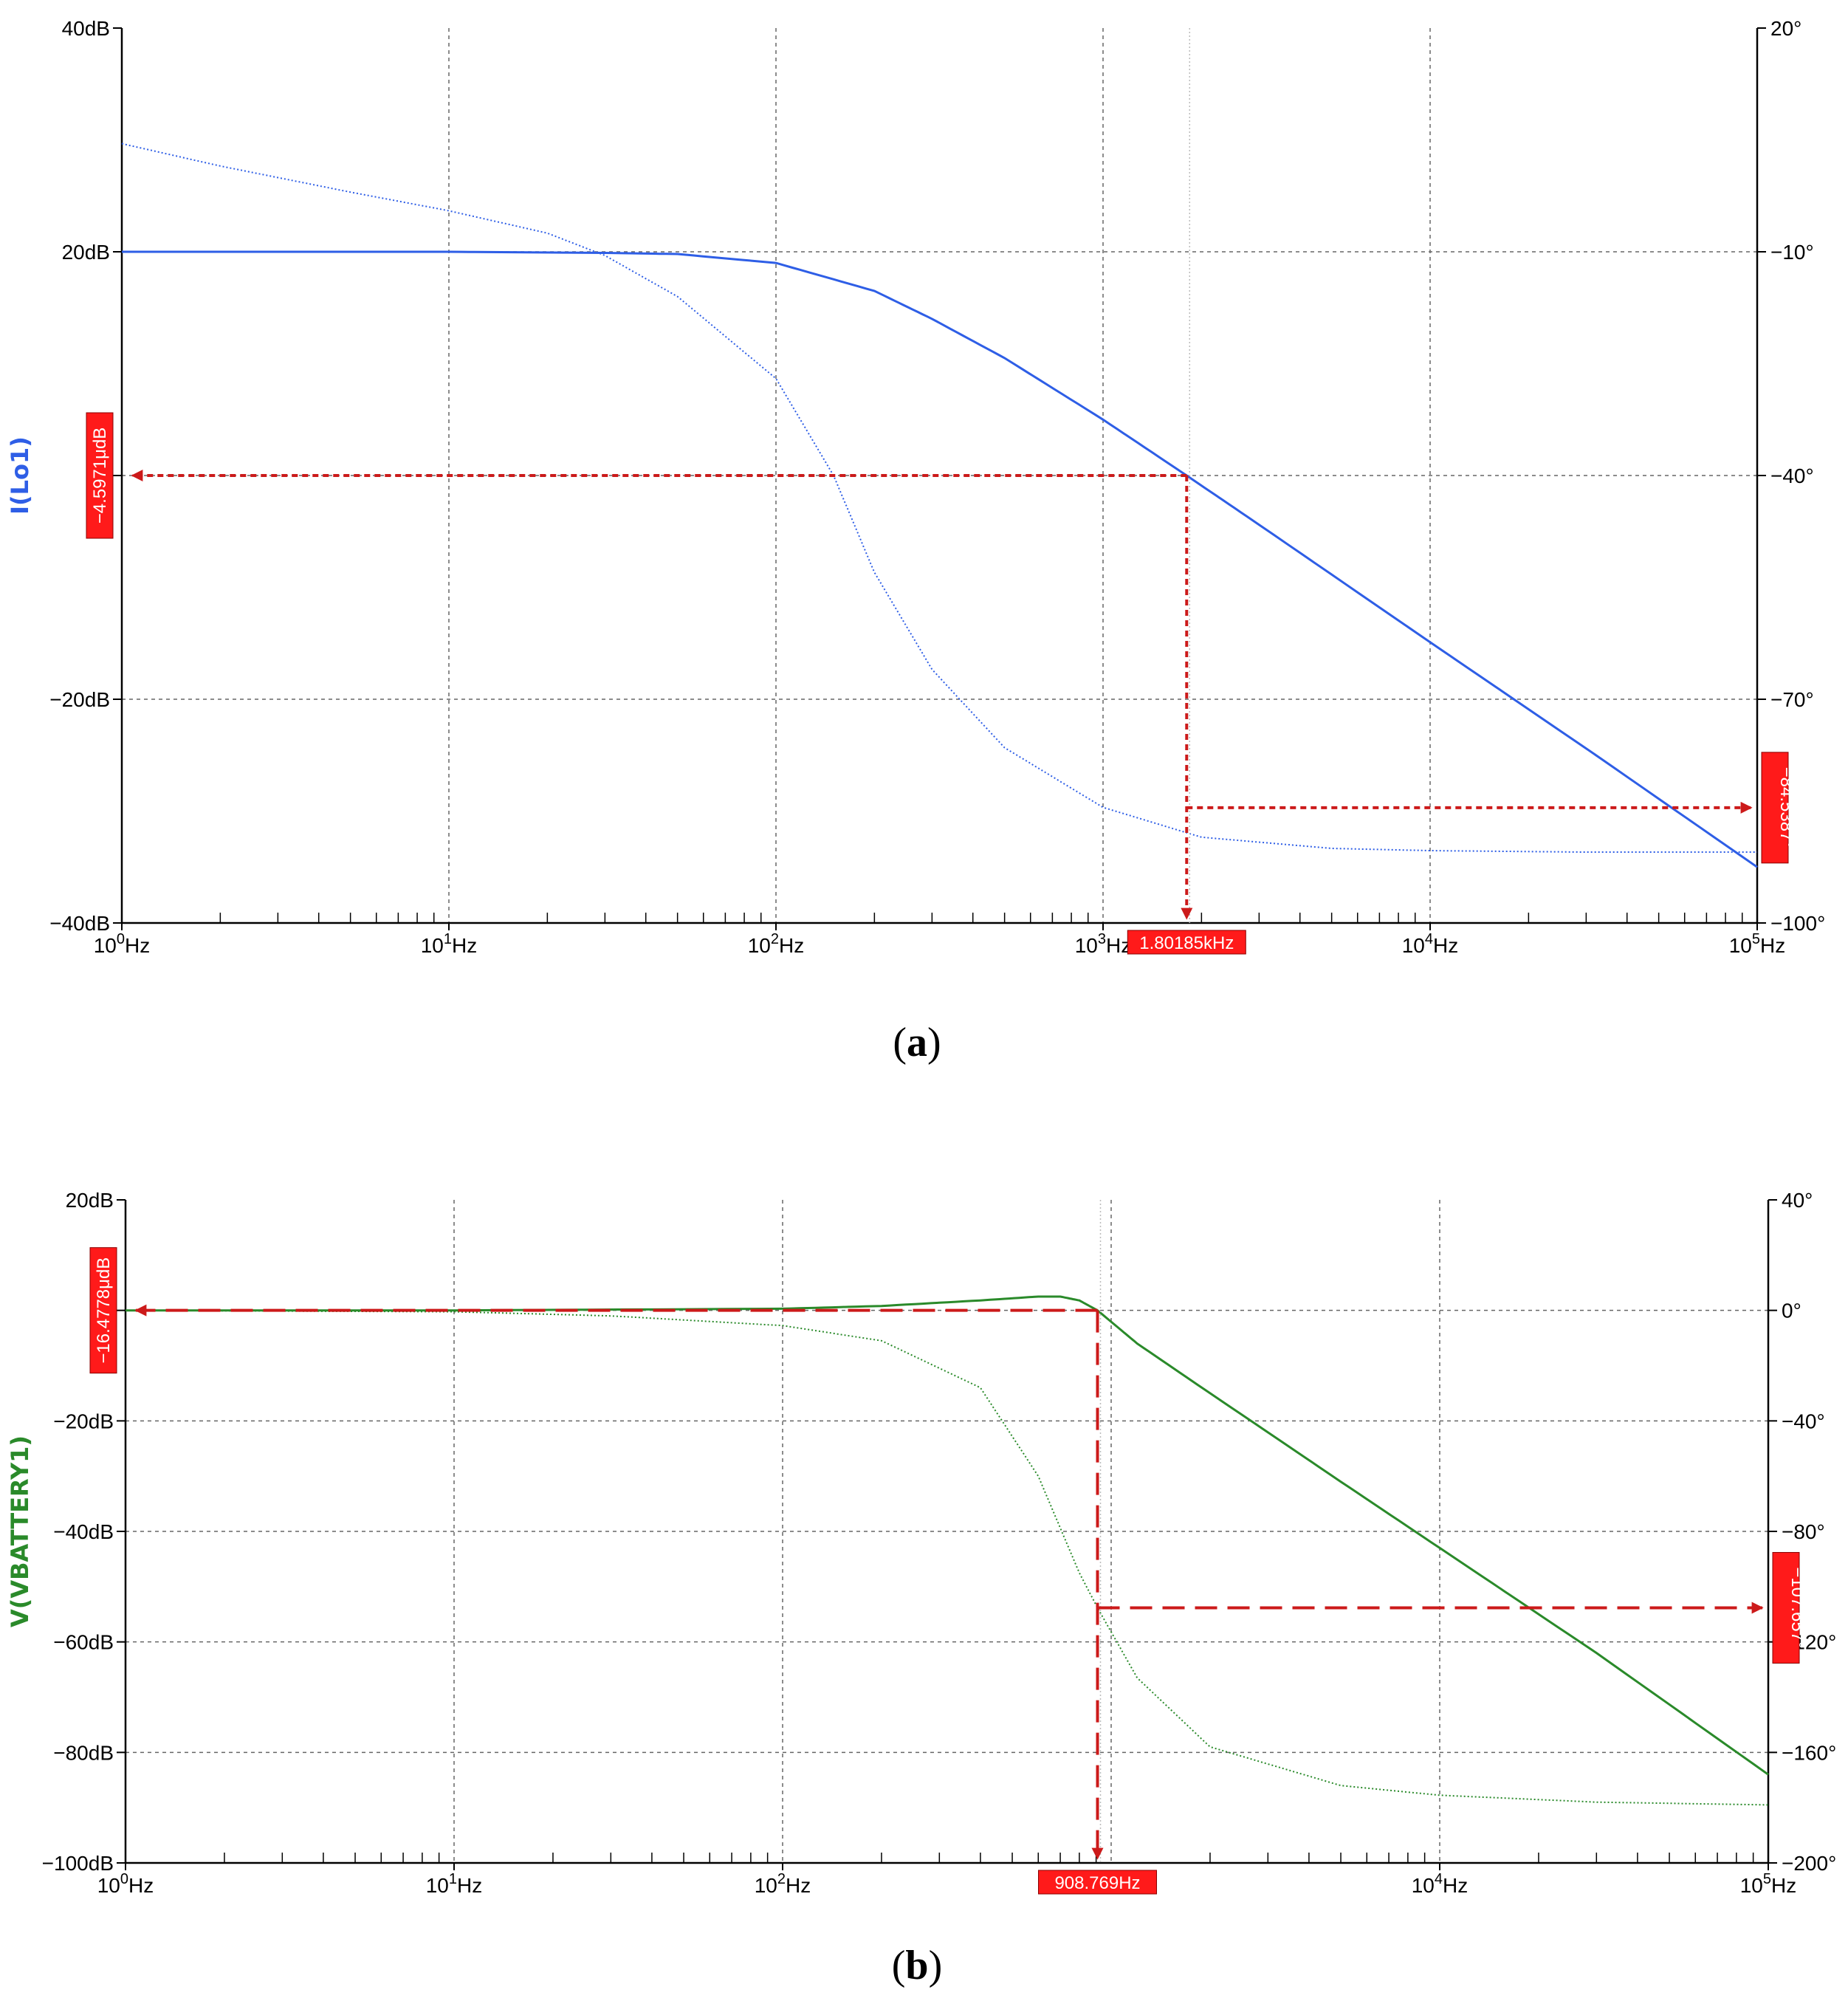 This screenshot has height=2001, width=1848. I want to click on y2-tick-label: 40°, so click(1797, 1200).